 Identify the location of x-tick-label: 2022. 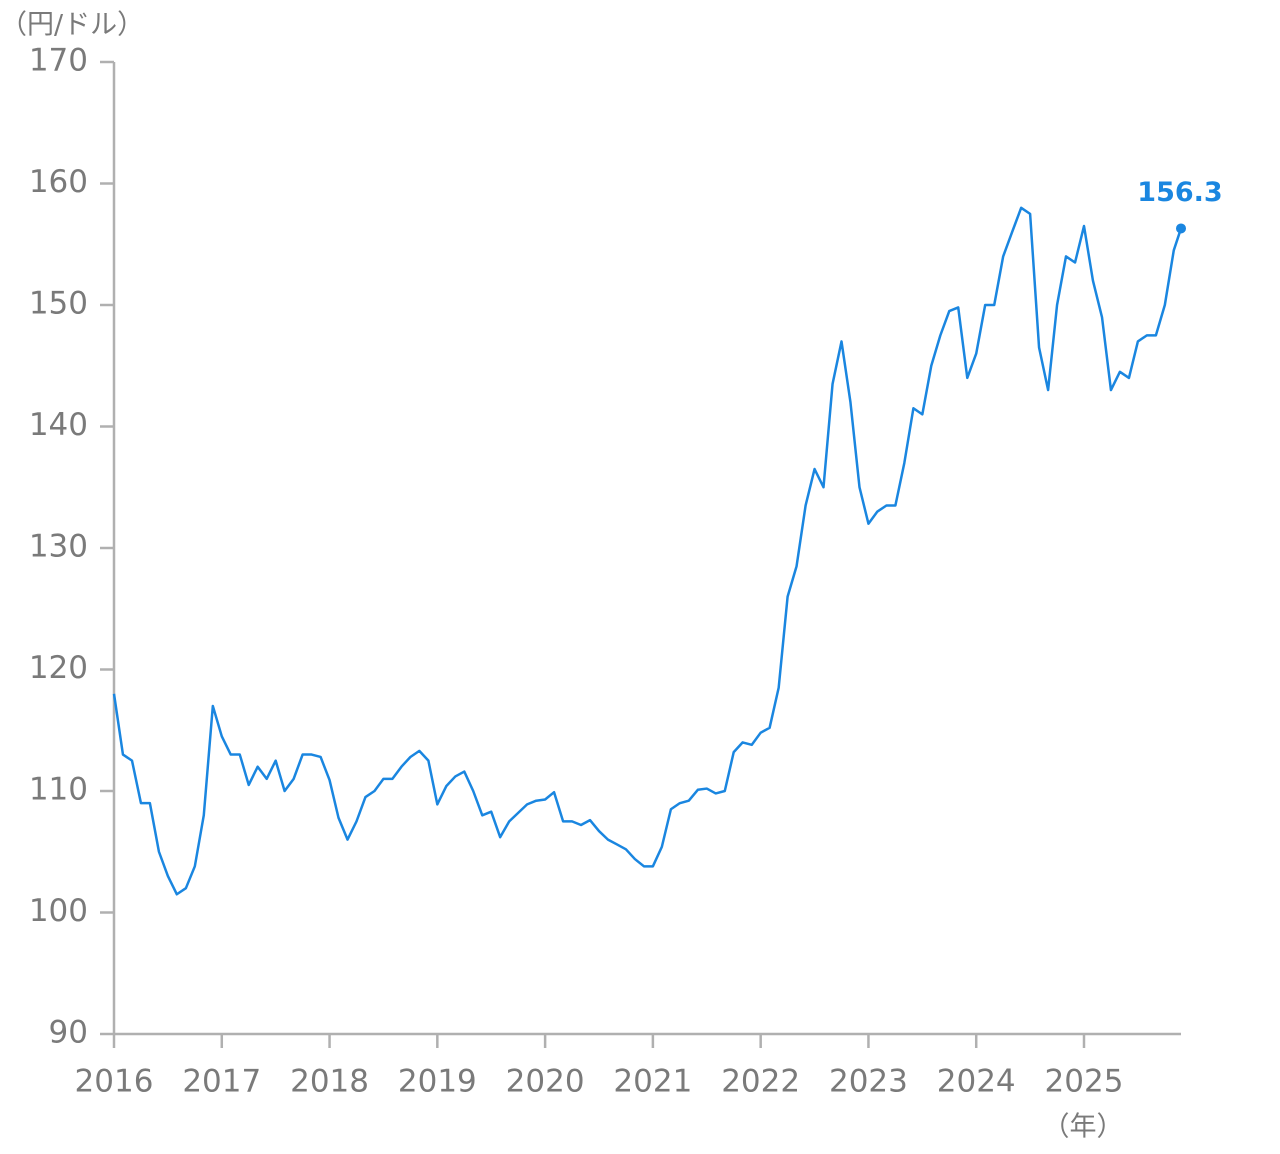
(760, 1082).